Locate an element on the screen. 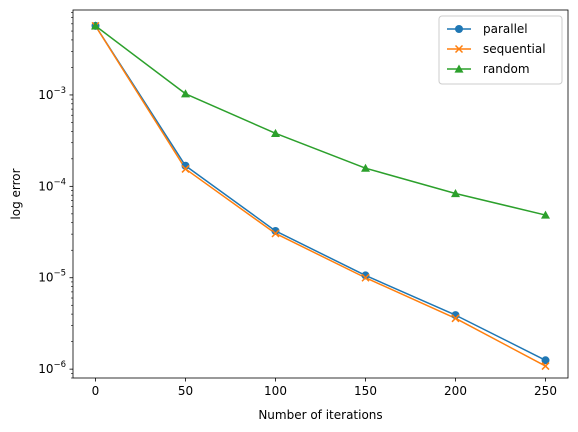 The height and width of the screenshot is (432, 578). x-tick-label-0: 0 is located at coordinates (96, 391).